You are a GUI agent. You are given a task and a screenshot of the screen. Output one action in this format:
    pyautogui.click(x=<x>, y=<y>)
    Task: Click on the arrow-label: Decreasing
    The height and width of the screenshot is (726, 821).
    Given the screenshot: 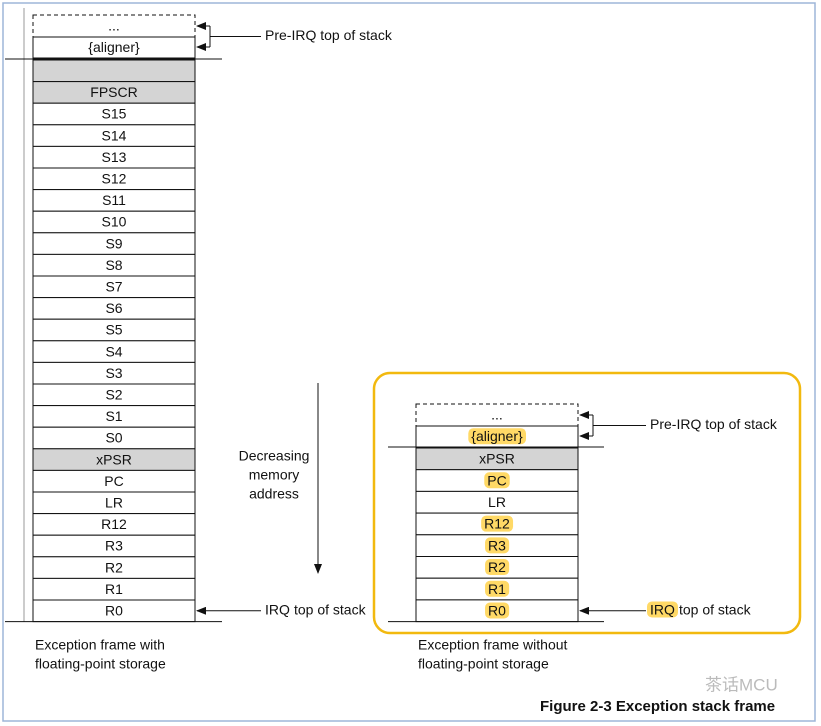 What is the action you would take?
    pyautogui.click(x=274, y=456)
    